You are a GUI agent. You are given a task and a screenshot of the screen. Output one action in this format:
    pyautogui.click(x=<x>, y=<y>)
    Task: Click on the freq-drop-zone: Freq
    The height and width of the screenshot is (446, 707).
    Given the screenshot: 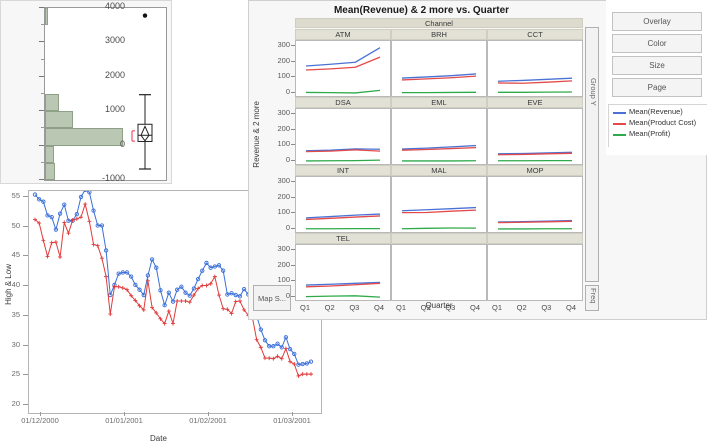 What is the action you would take?
    pyautogui.click(x=592, y=298)
    